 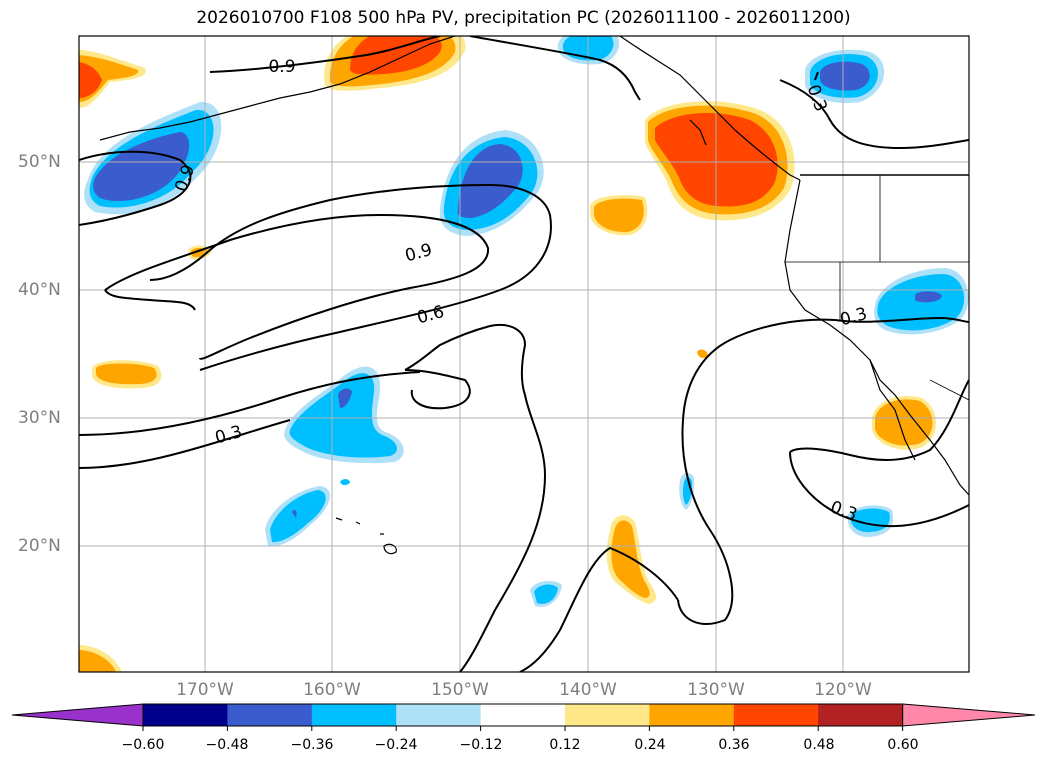 I want to click on colorbar-tick-label: 0.36, so click(x=734, y=745).